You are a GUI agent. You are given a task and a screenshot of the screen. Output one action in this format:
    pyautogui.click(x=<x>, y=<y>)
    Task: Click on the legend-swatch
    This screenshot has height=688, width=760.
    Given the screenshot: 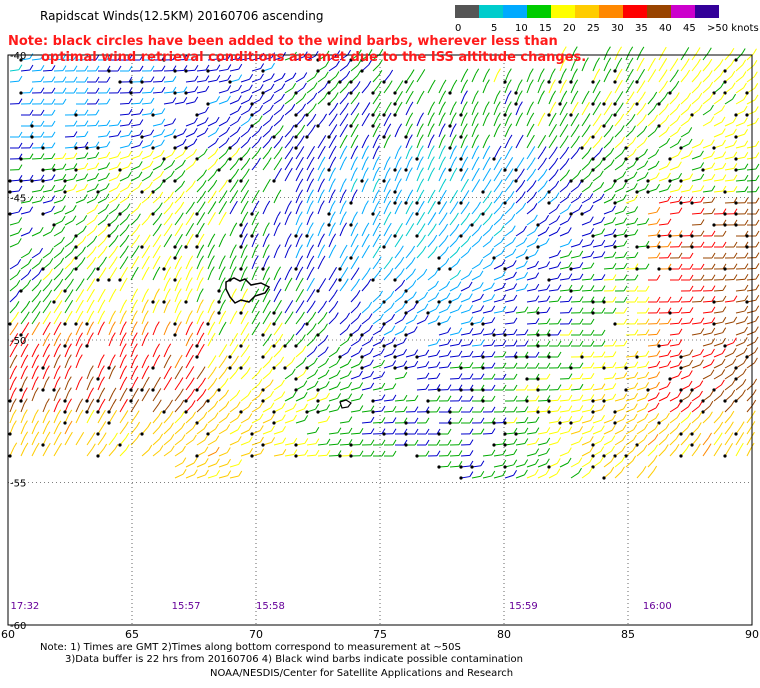 What is the action you would take?
    pyautogui.click(x=635, y=11)
    